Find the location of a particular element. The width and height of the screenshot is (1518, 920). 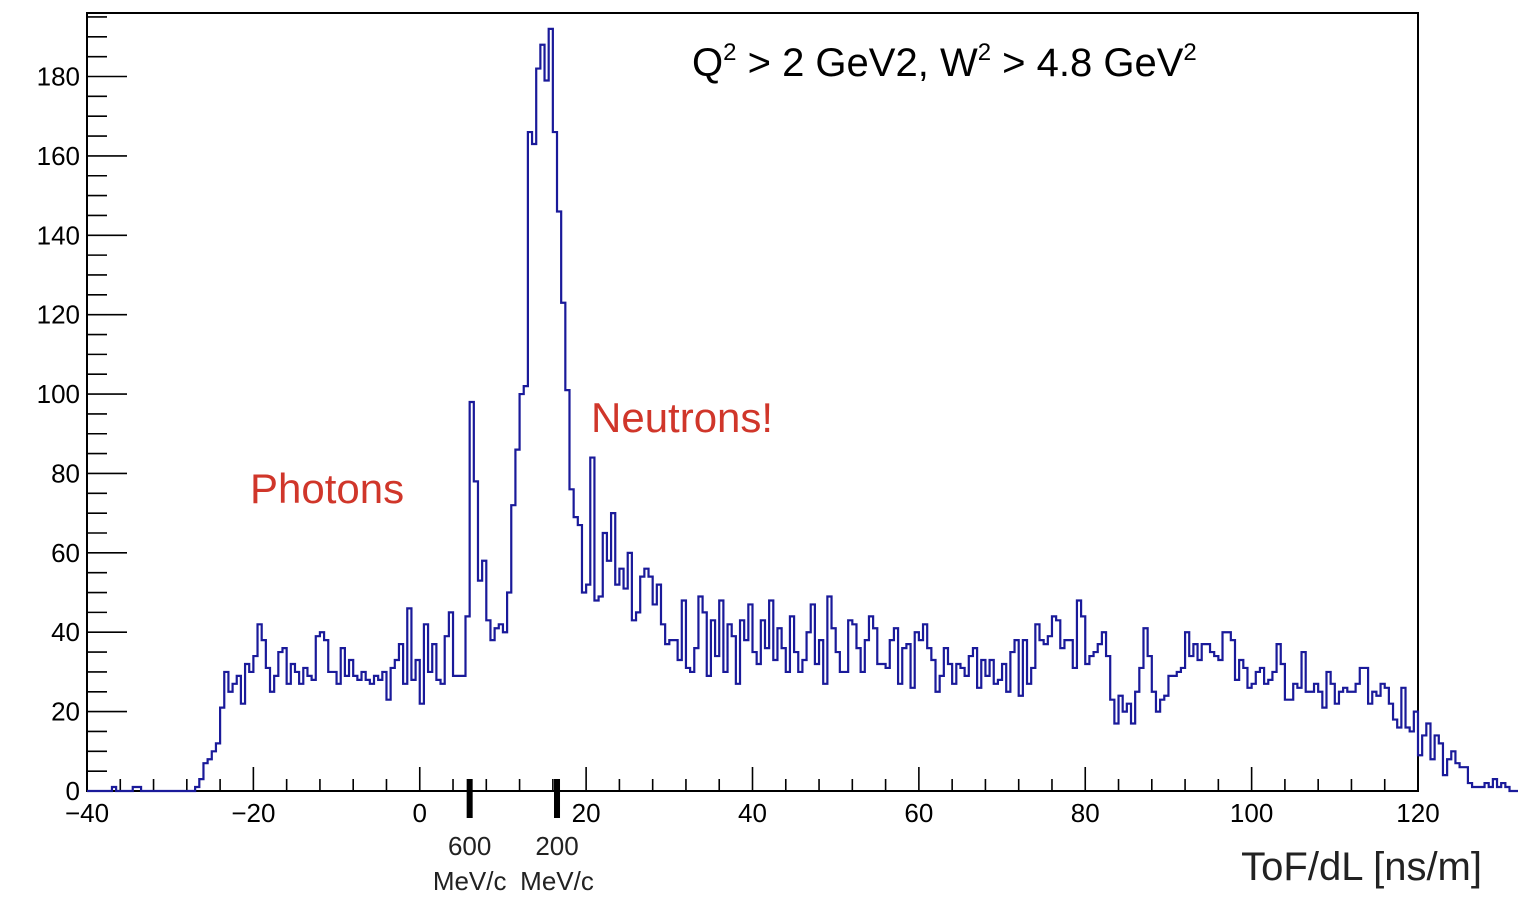

x-tick-label: 20 is located at coordinates (586, 813).